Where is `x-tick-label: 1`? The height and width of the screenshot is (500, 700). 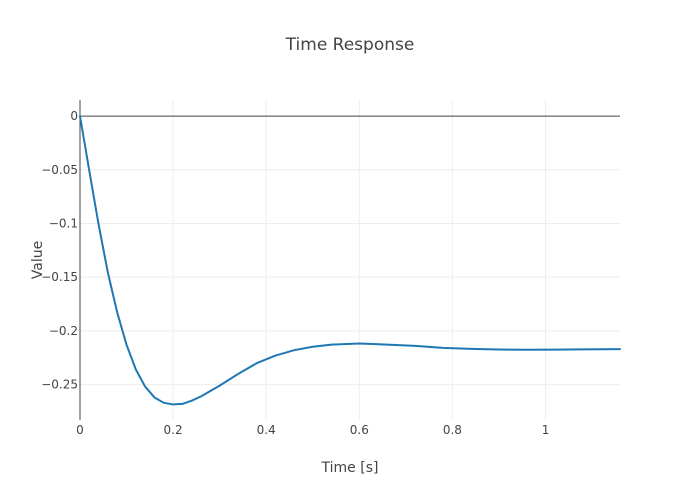 x-tick-label: 1 is located at coordinates (546, 430).